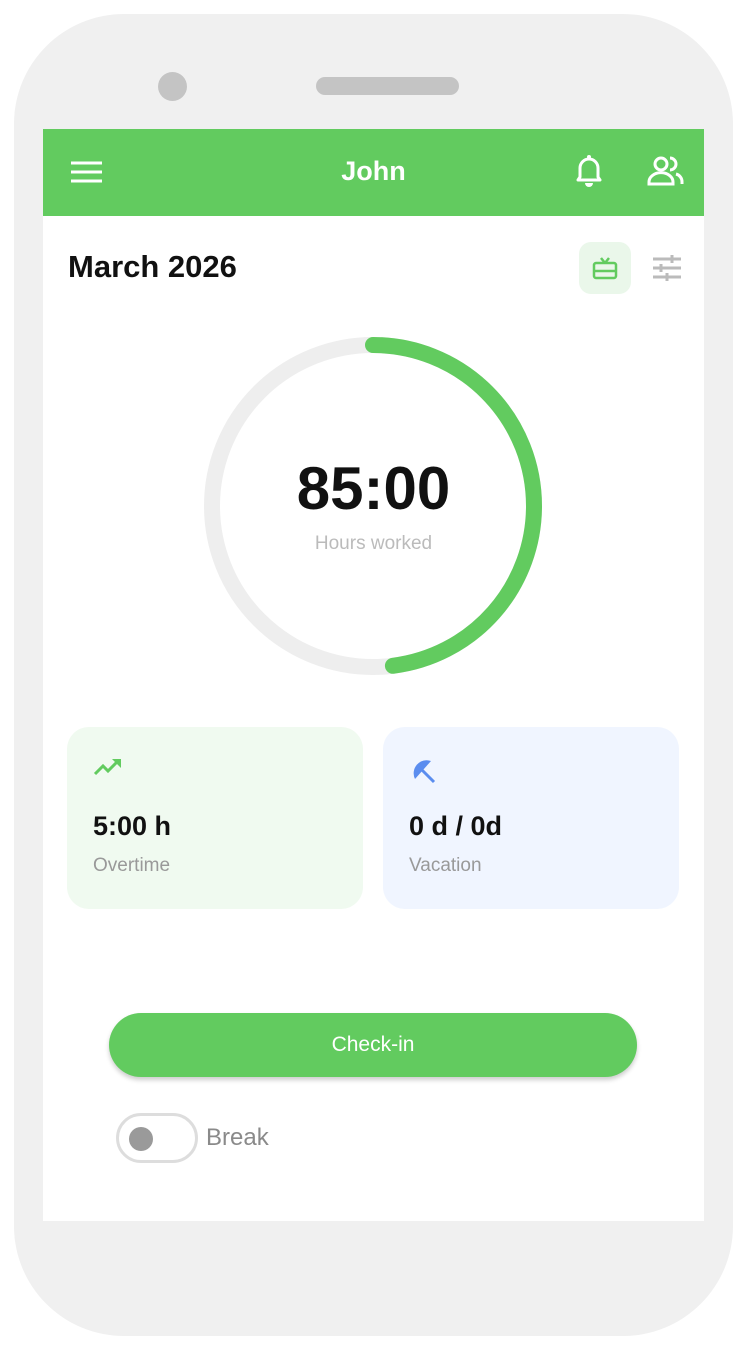 The height and width of the screenshot is (1350, 747). I want to click on hours-progress-ring, so click(373, 506).